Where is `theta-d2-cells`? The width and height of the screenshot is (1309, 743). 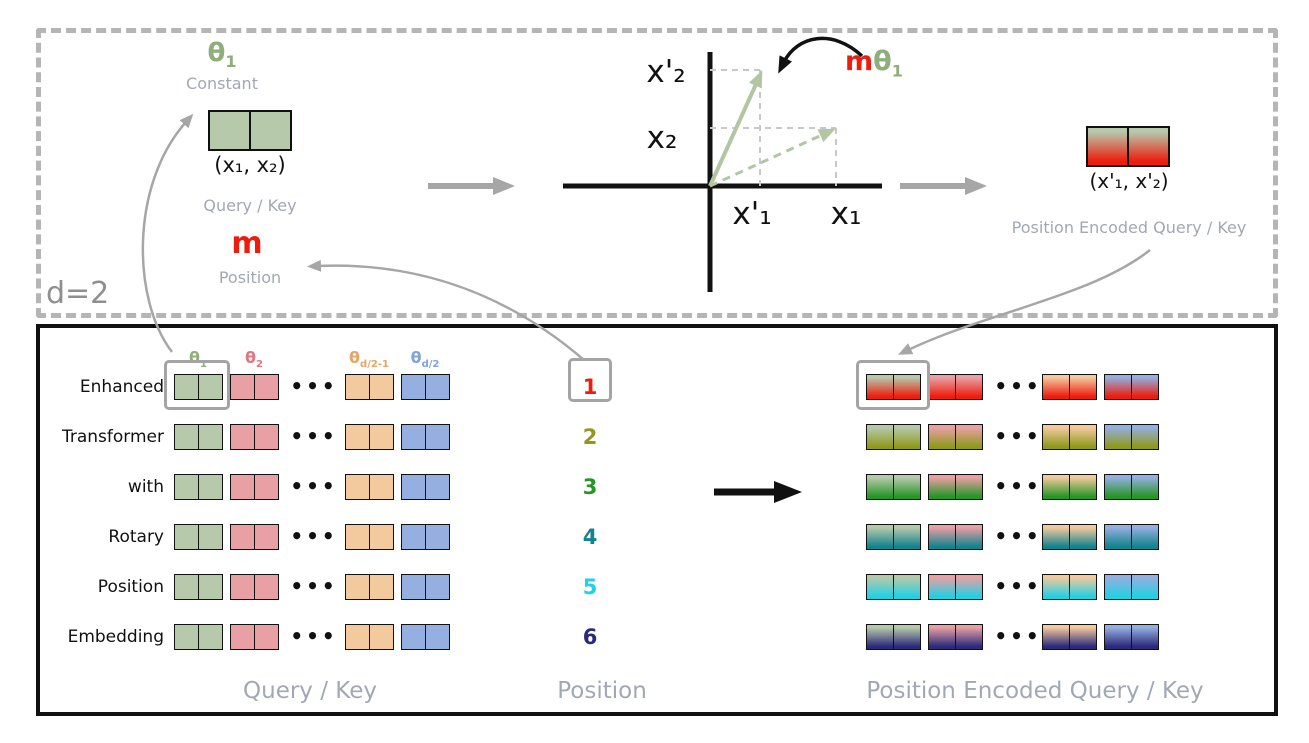 theta-d2-cells is located at coordinates (425, 387).